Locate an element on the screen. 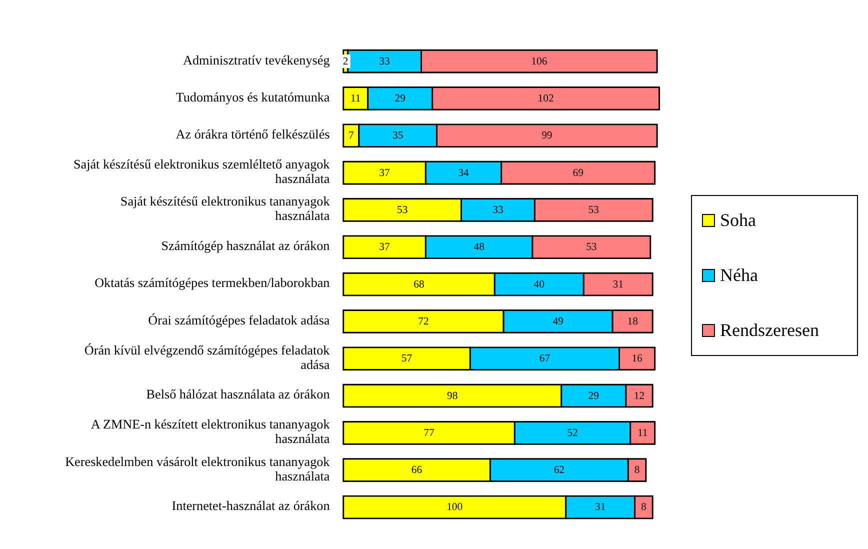 The image size is (868, 549). legend-label: Soha is located at coordinates (738, 220).